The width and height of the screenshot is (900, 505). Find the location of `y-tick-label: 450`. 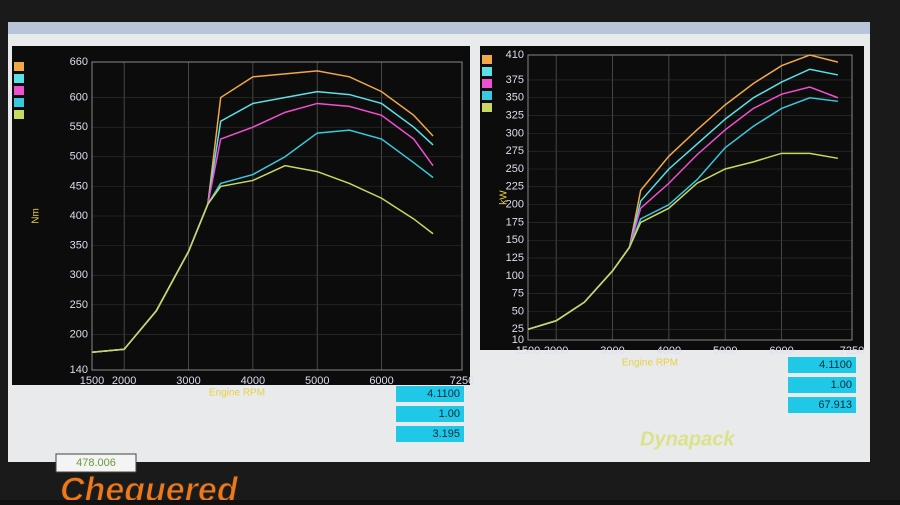

y-tick-label: 450 is located at coordinates (79, 186).